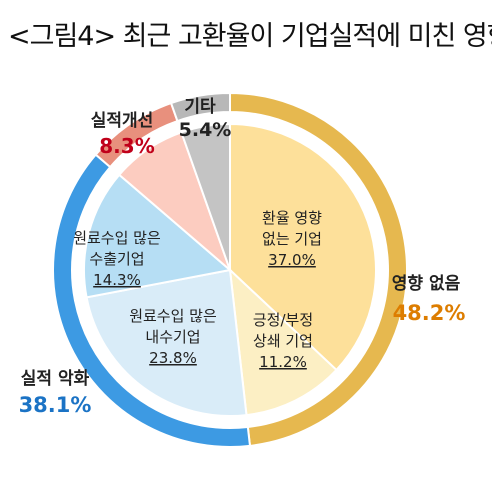 This screenshot has height=484, width=492. I want to click on slice-domestic-importers, so click(166, 342).